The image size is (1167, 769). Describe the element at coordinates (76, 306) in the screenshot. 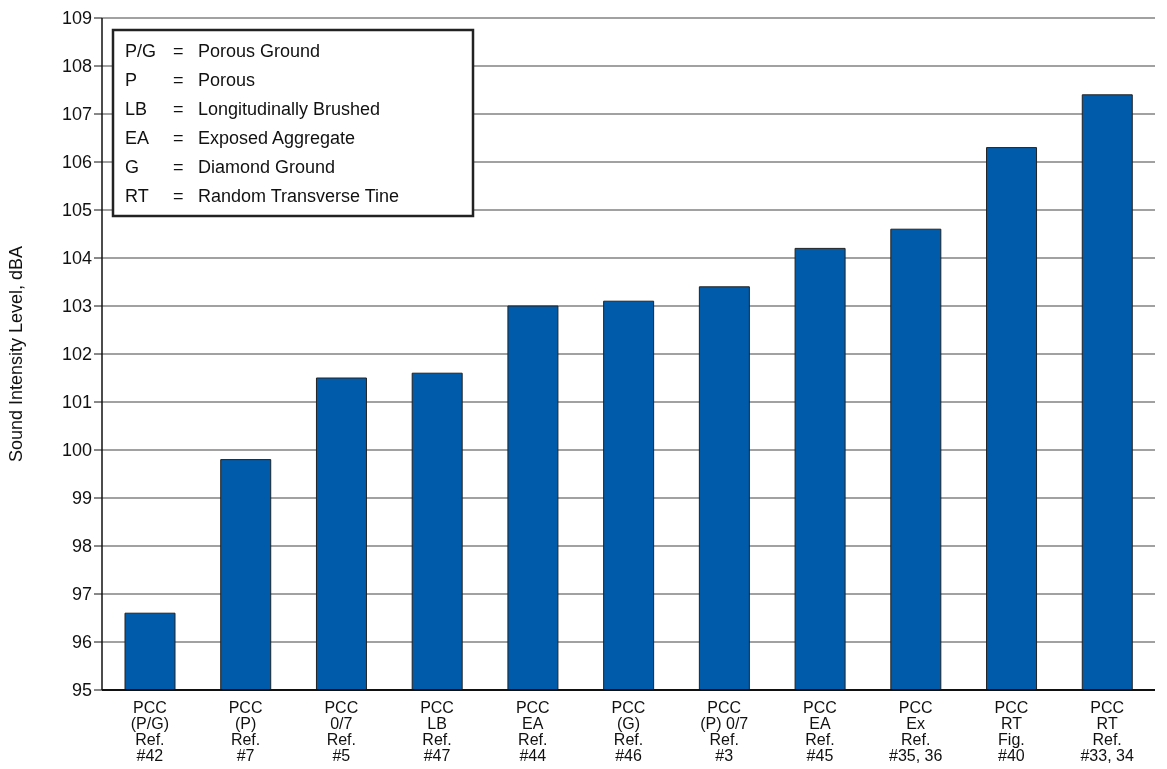

I see `y-tick-label: 103` at that location.